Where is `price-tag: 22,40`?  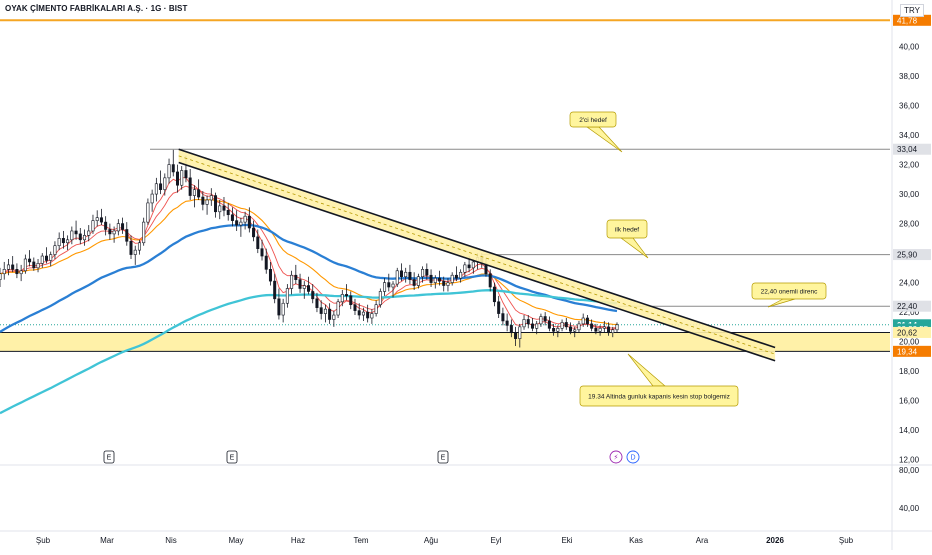
price-tag: 22,40 is located at coordinates (912, 306).